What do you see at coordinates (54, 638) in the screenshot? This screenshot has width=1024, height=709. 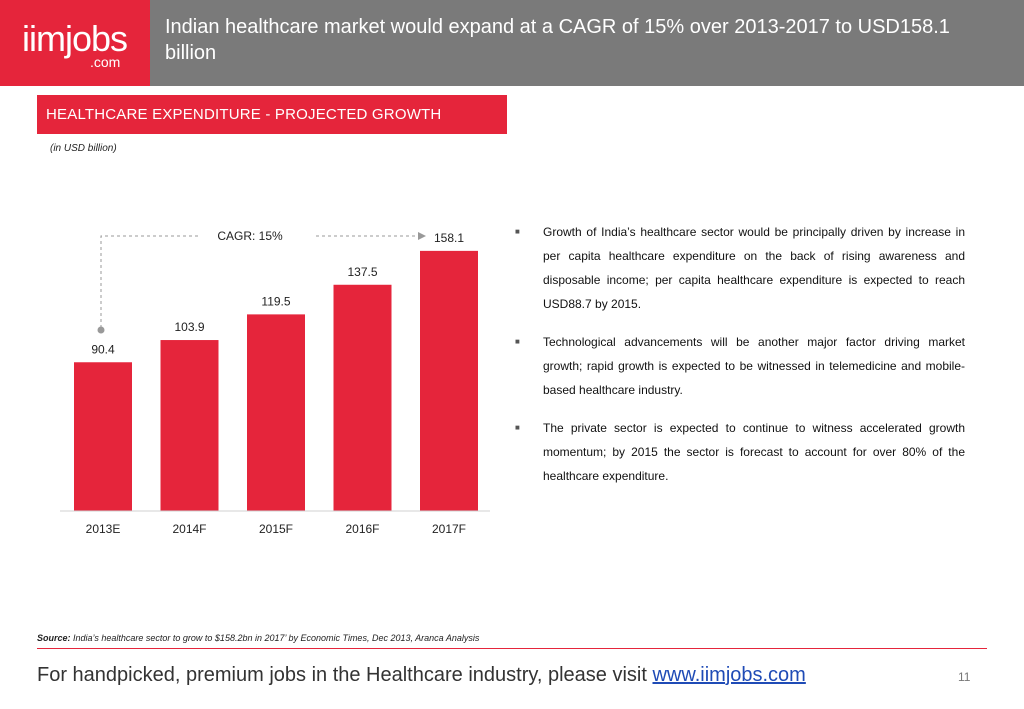 I see `source-label: Source:` at bounding box center [54, 638].